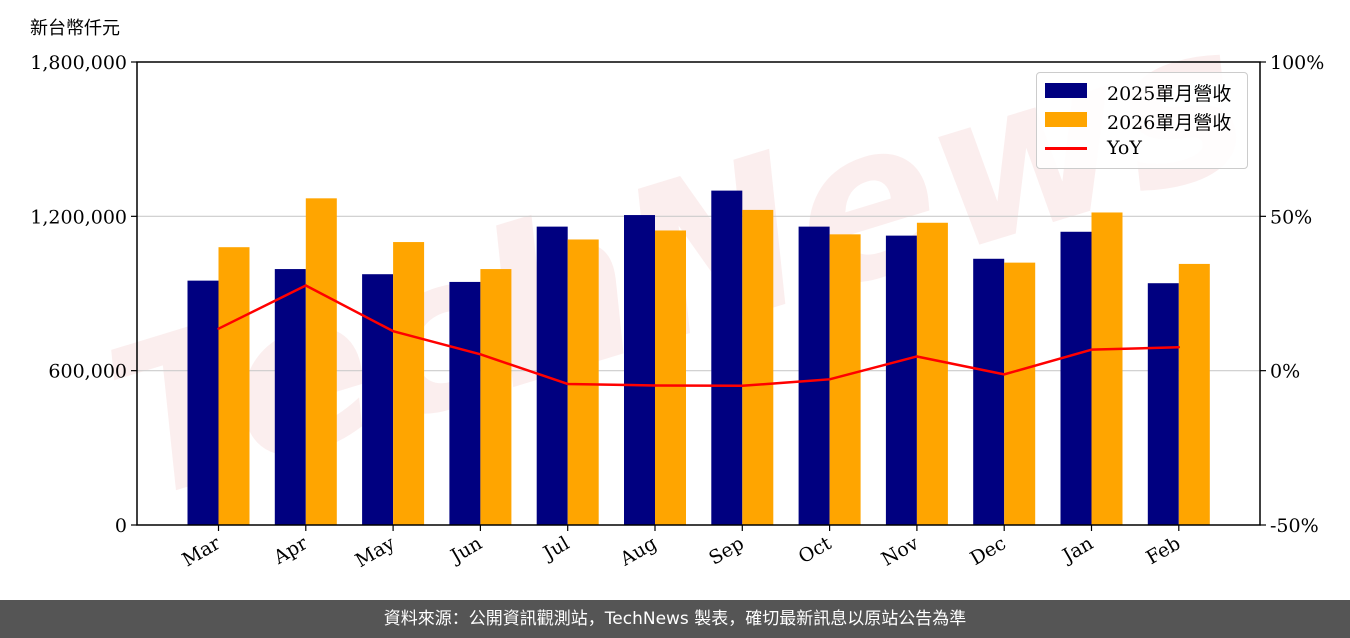 The height and width of the screenshot is (638, 1350). What do you see at coordinates (465, 403) in the screenshot?
I see `bar-2025-jun` at bounding box center [465, 403].